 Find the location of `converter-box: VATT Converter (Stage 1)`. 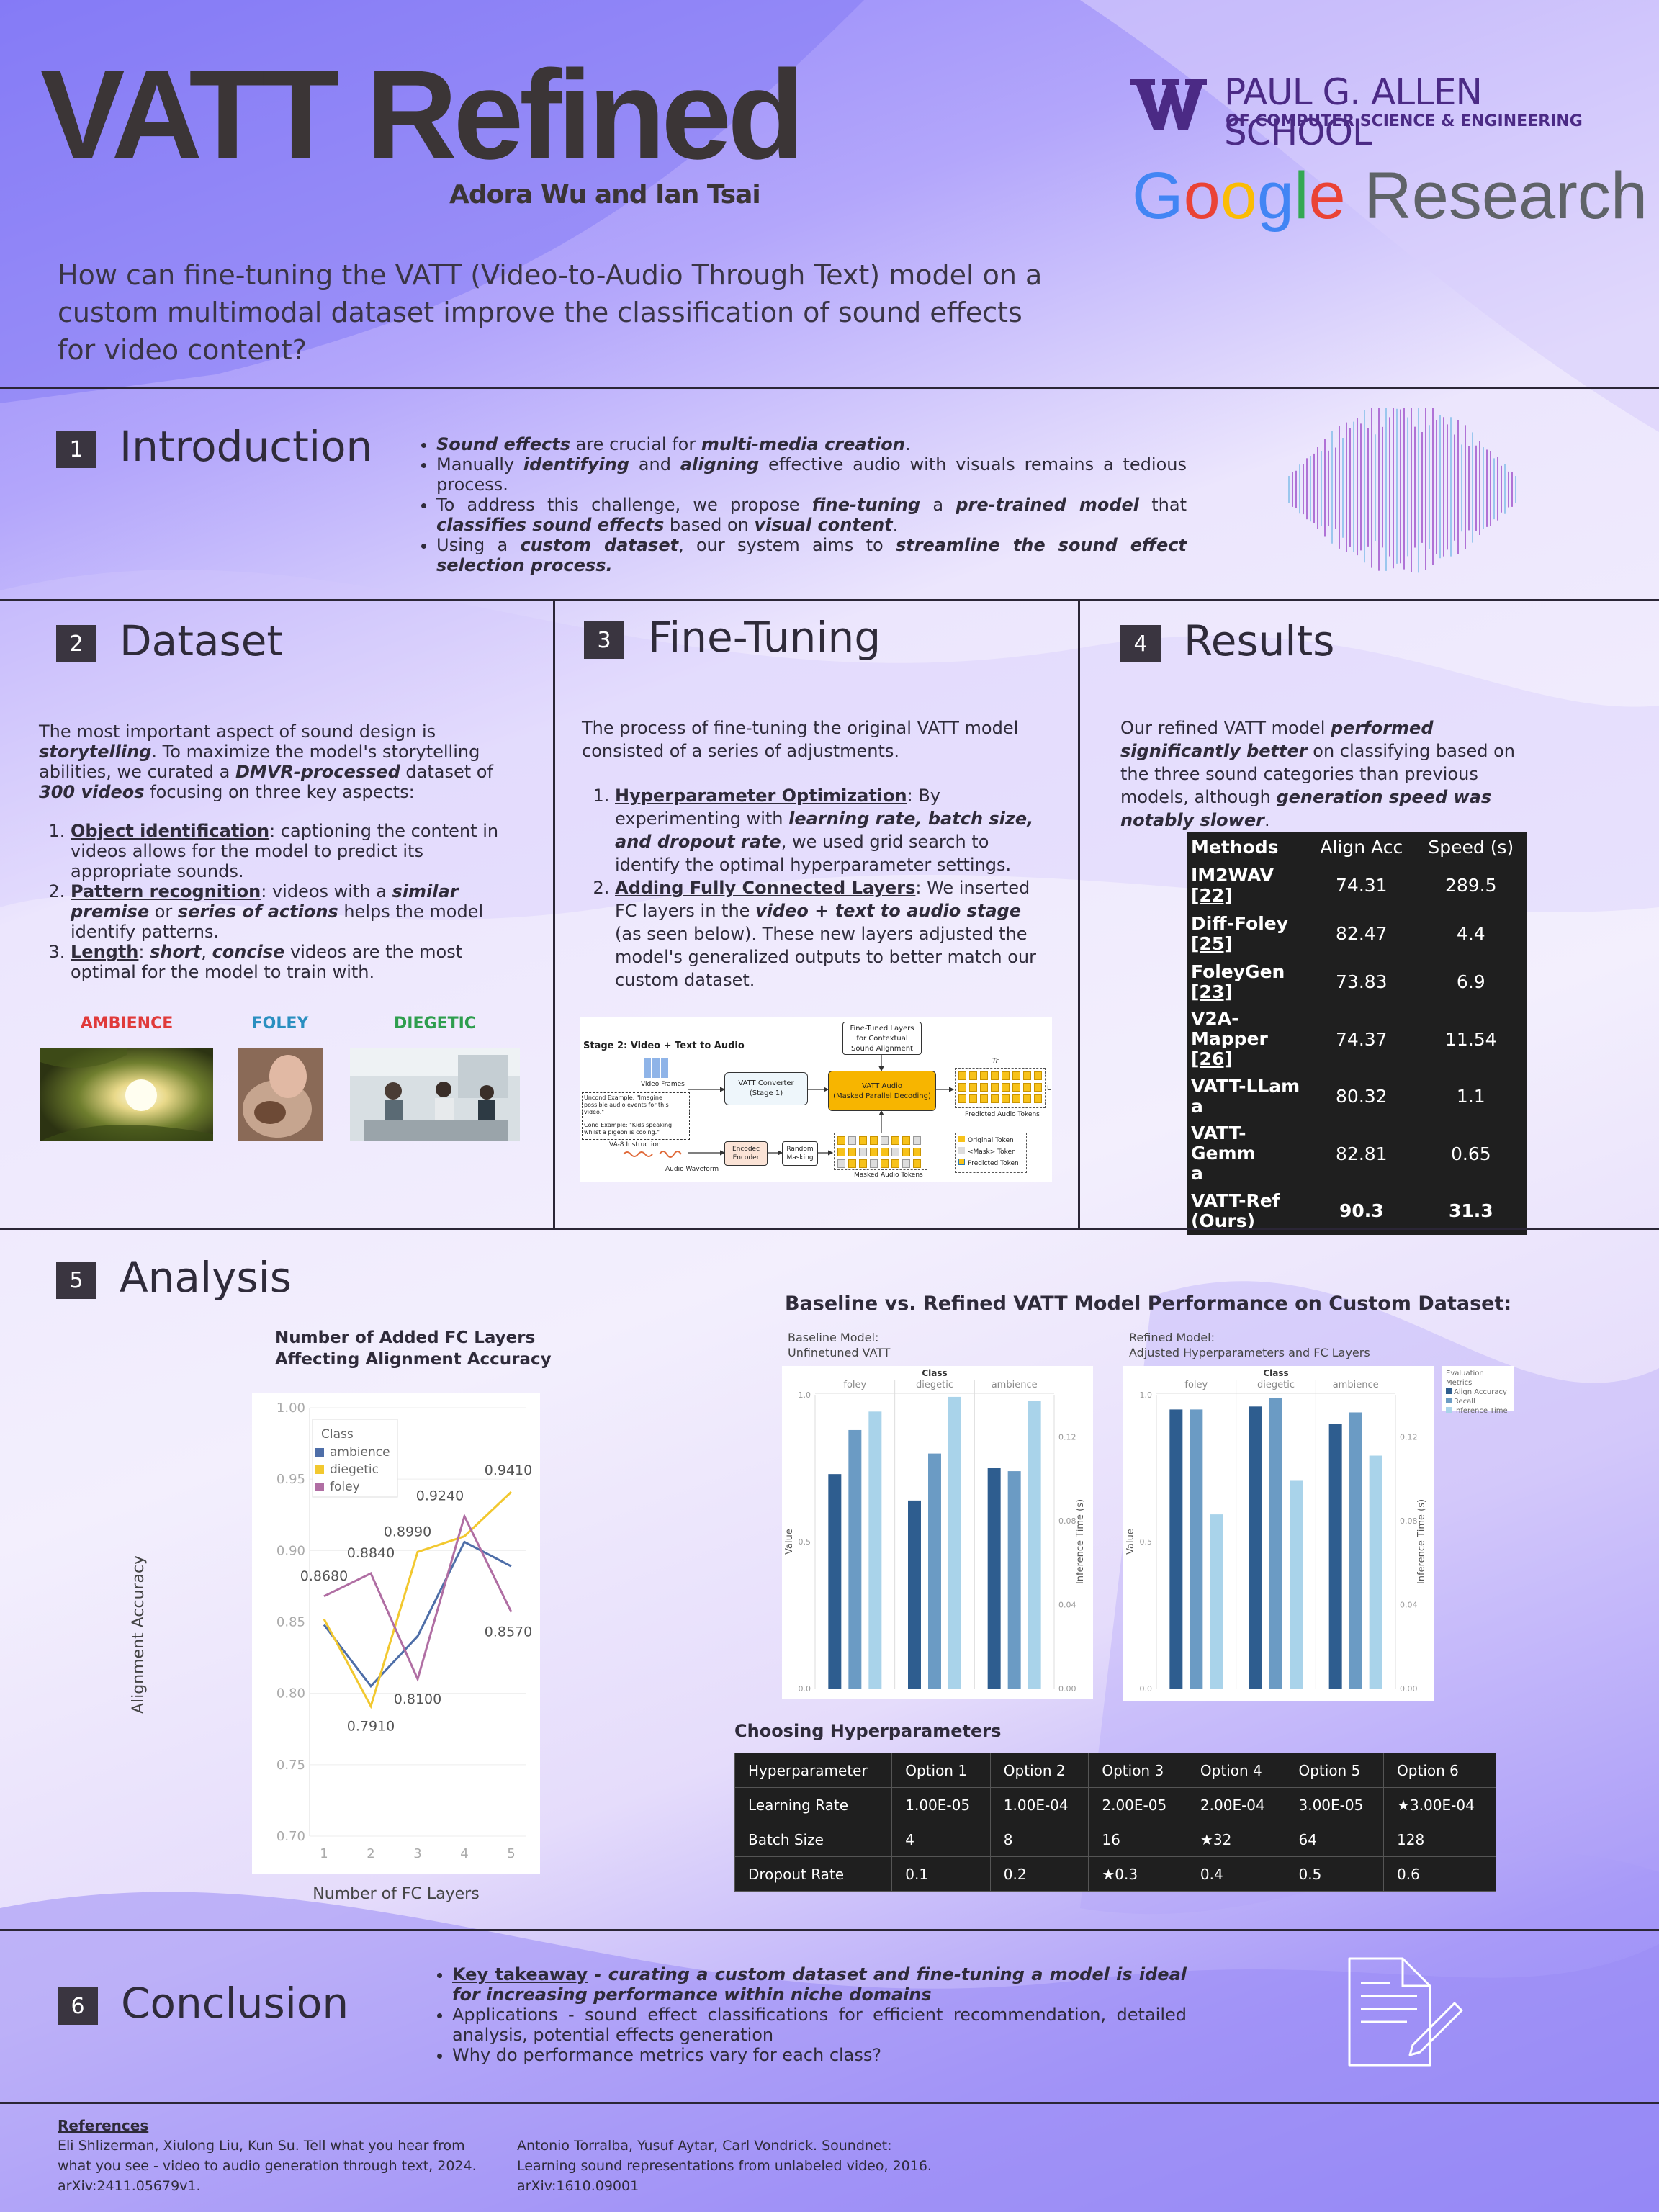

converter-box: VATT Converter (Stage 1) is located at coordinates (766, 1089).